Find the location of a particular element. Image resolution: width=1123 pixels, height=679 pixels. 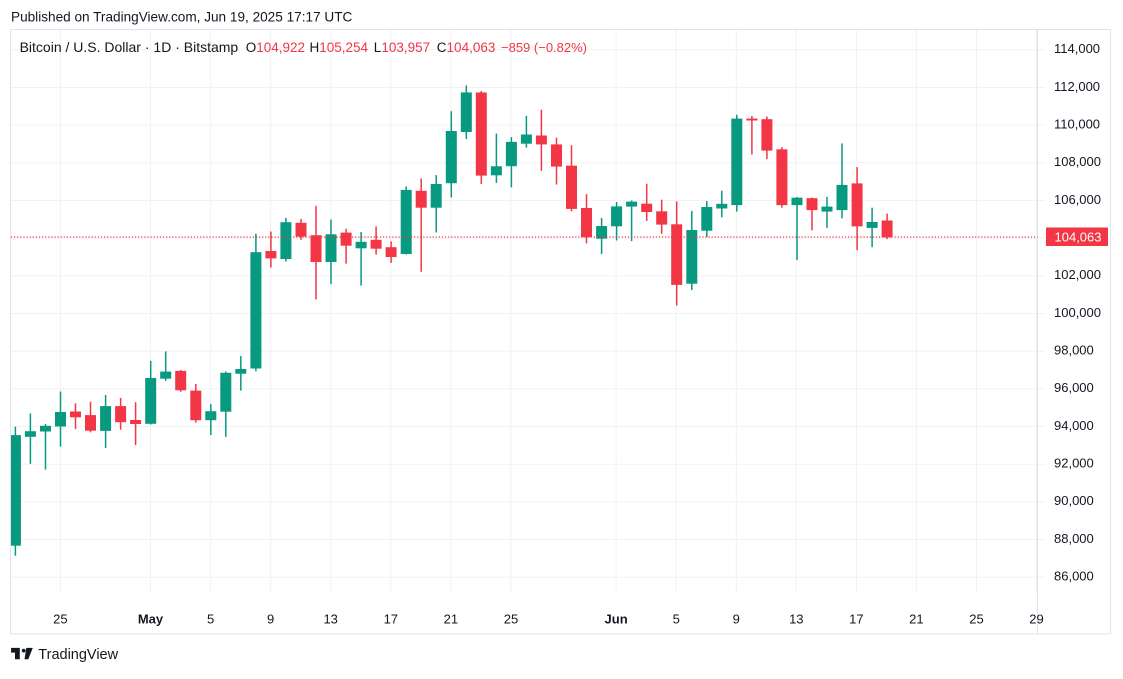

svg-text: 110,000 is located at coordinates (1077, 123).